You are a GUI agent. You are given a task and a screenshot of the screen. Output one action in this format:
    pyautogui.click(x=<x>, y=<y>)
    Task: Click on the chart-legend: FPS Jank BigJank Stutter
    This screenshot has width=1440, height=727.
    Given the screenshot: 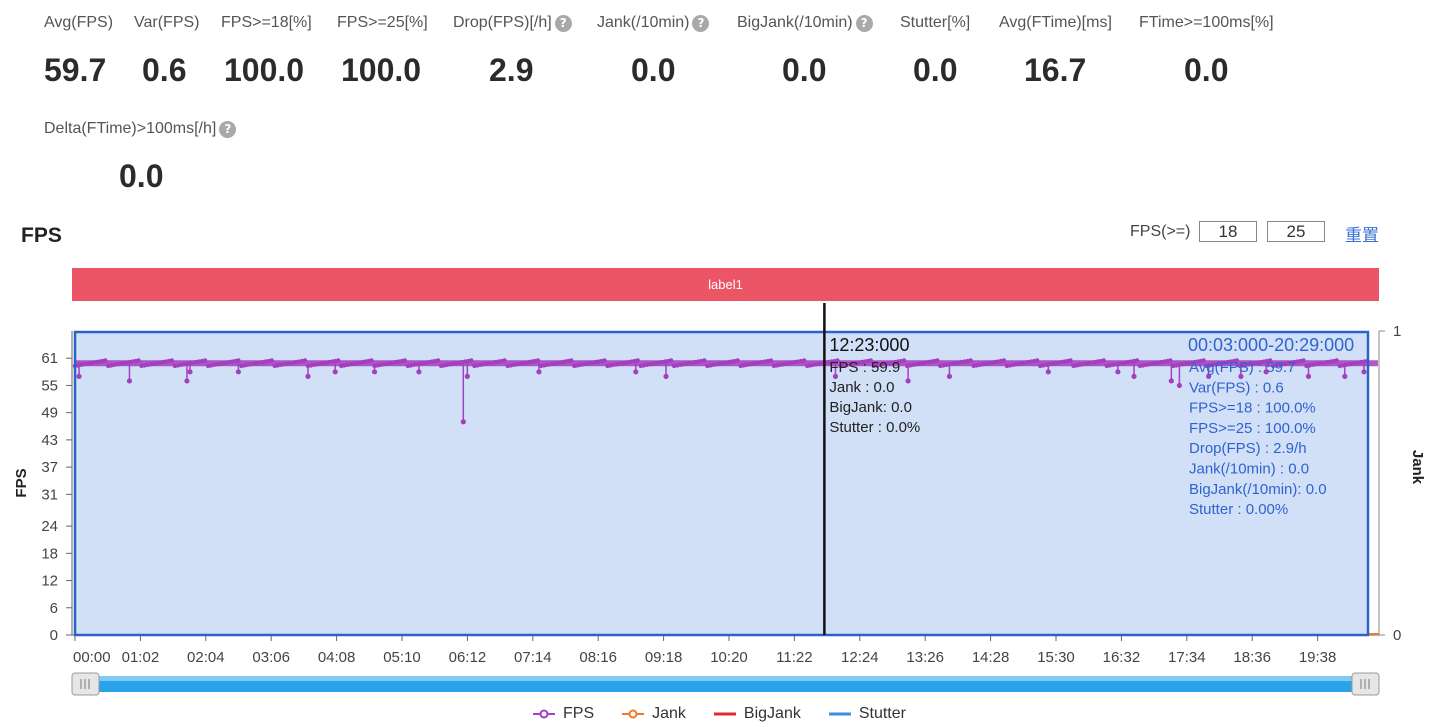 What is the action you would take?
    pyautogui.click(x=719, y=714)
    